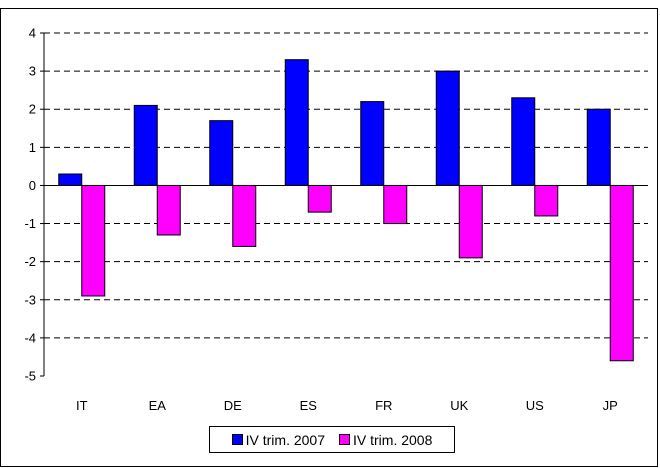 The height and width of the screenshot is (468, 660). What do you see at coordinates (30, 261) in the screenshot?
I see `y-tick-label: -2` at bounding box center [30, 261].